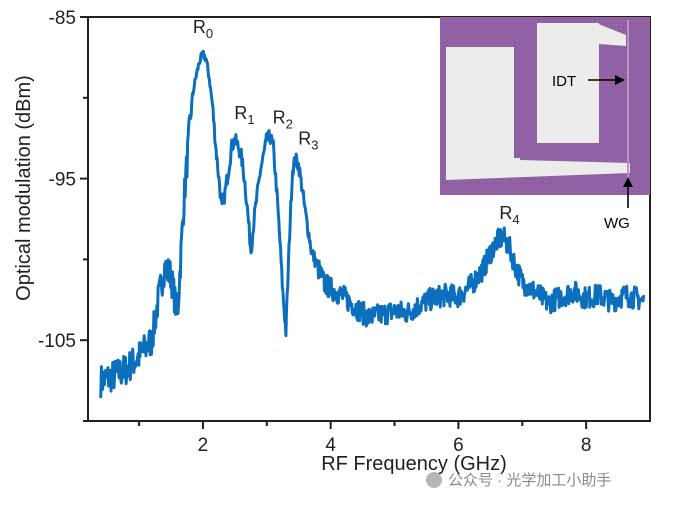  I want to click on inset-electrode-bottom, so click(538, 169).